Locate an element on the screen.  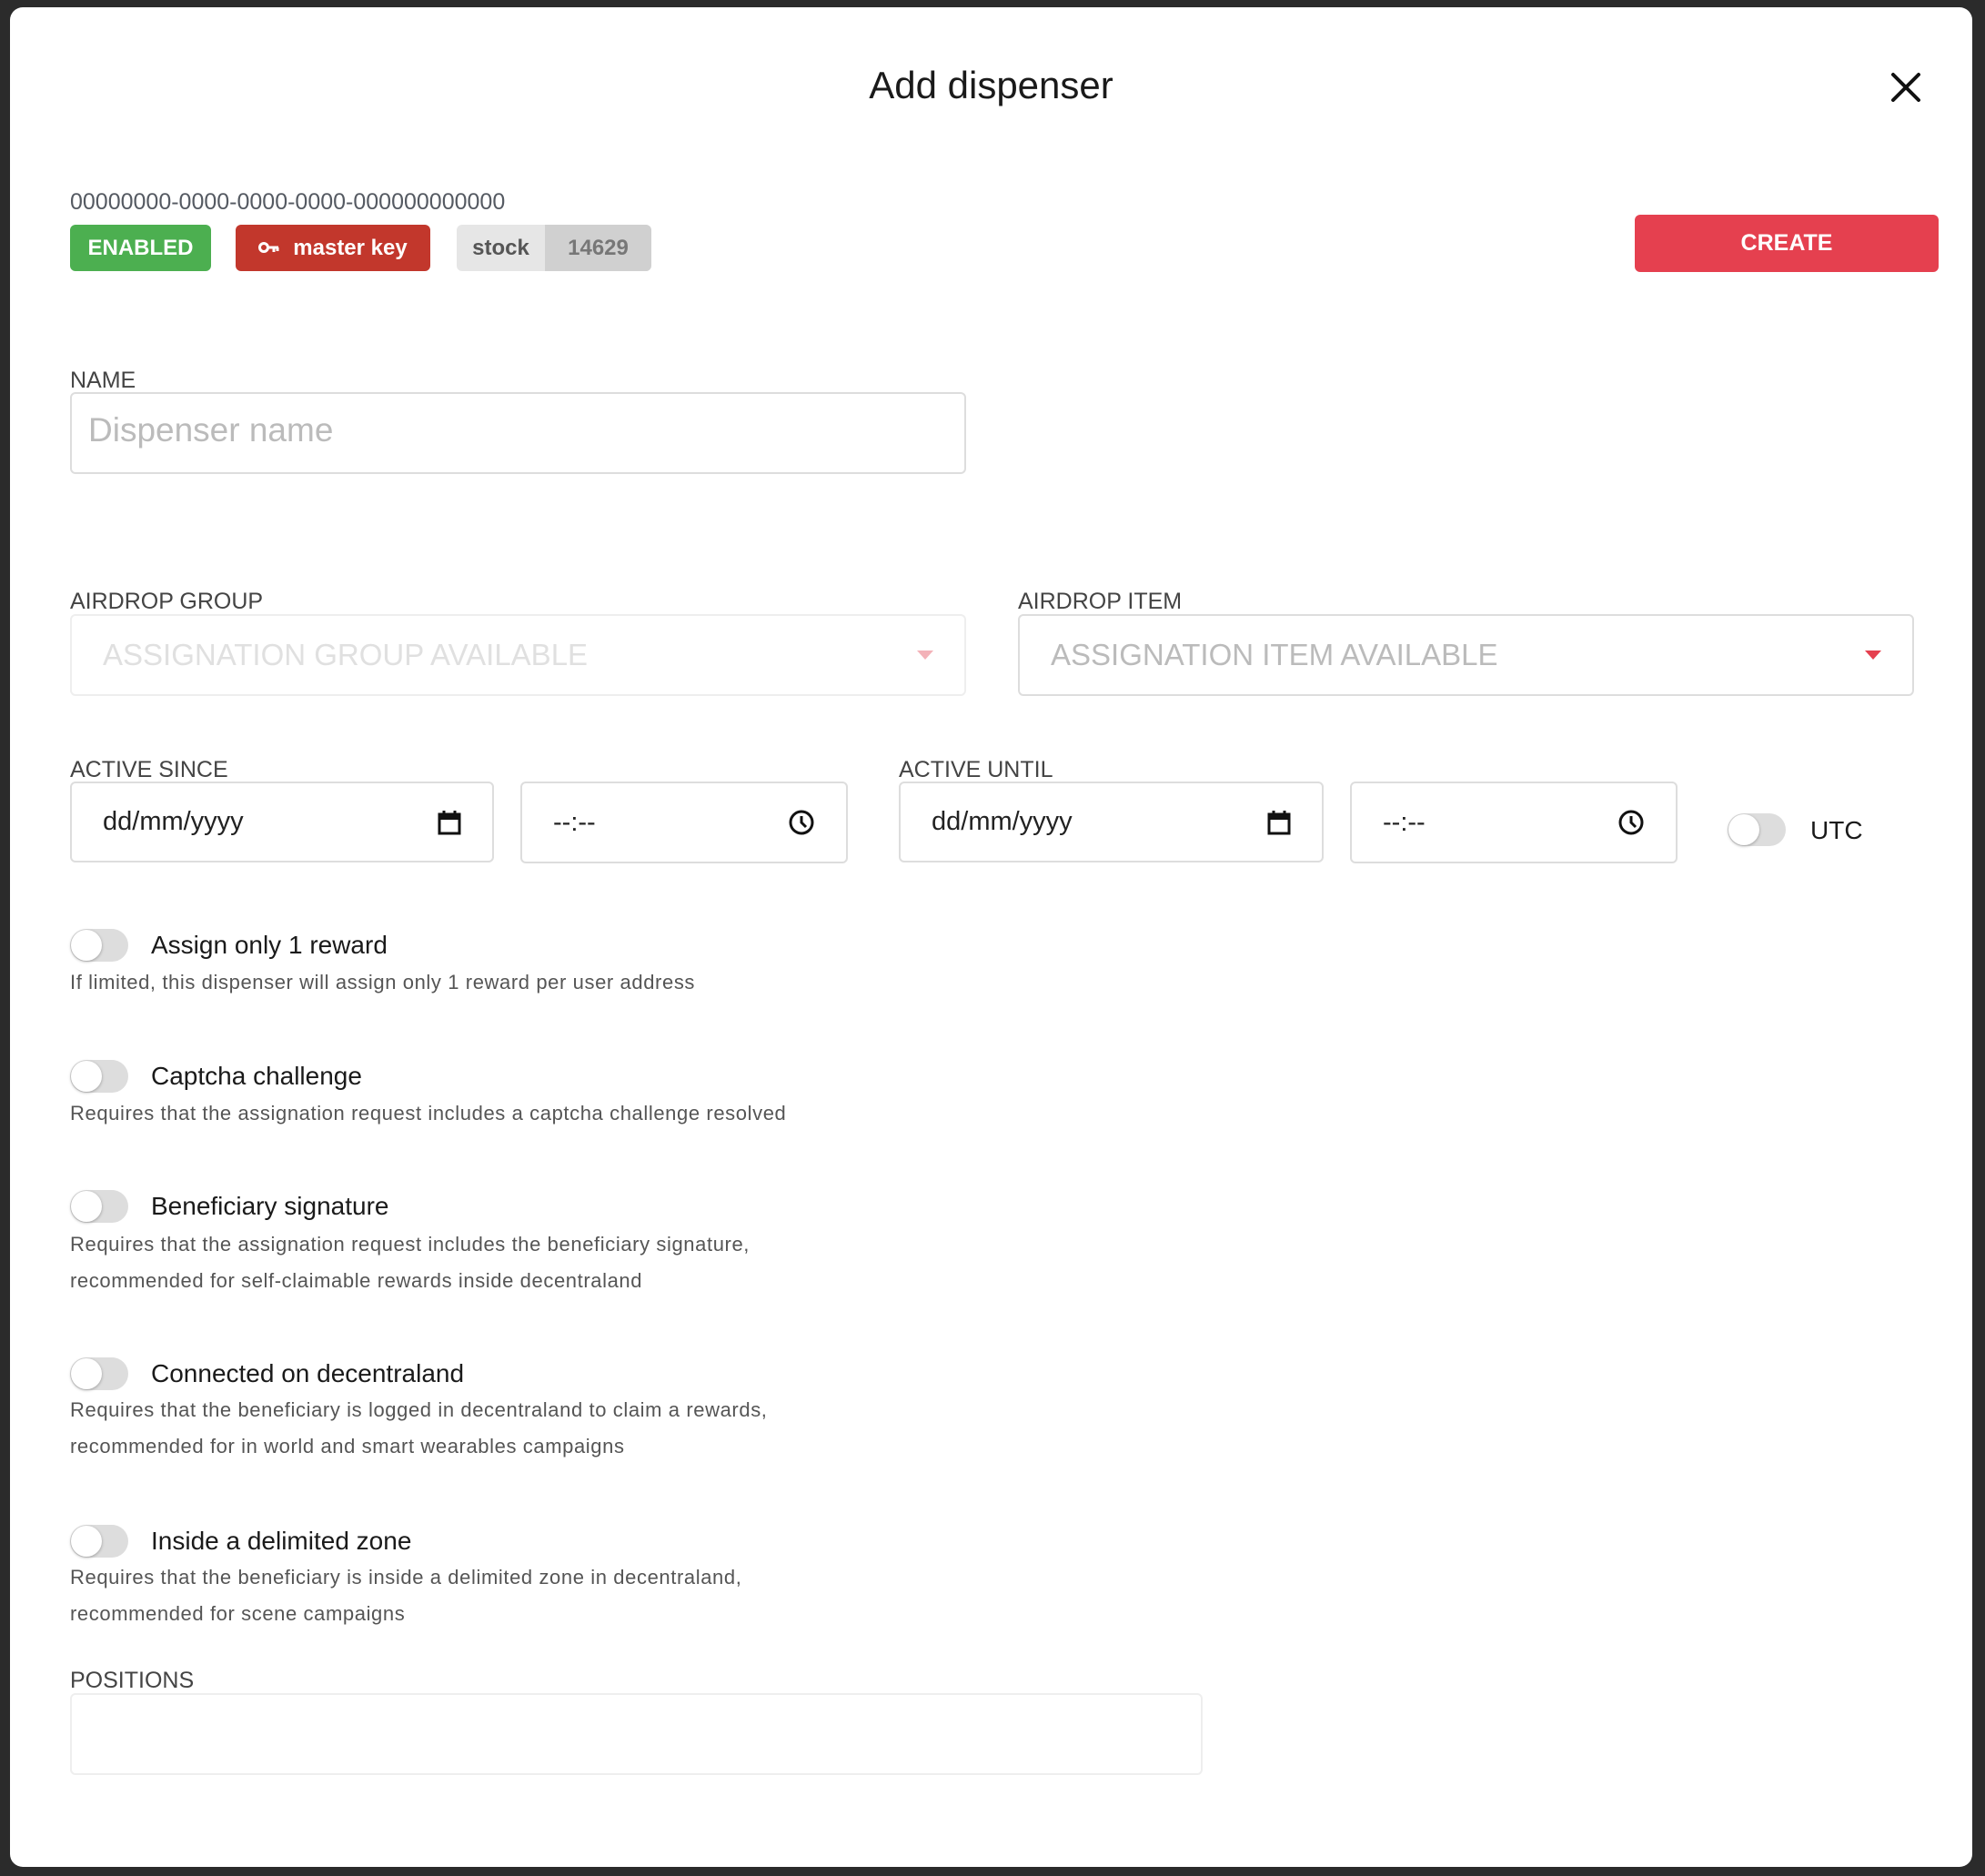
utc-label: UTC is located at coordinates (1836, 830).